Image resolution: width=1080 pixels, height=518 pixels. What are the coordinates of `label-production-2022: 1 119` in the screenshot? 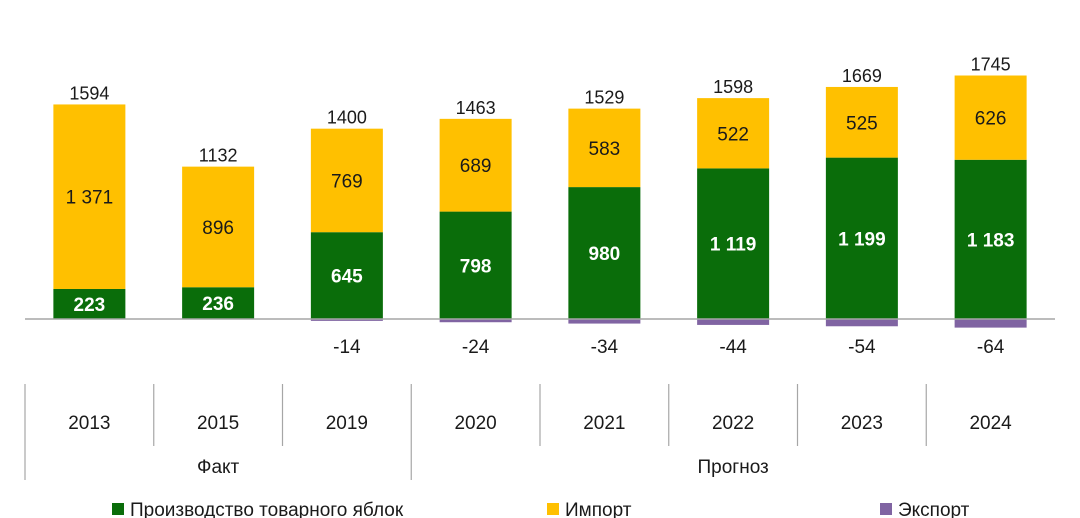 It's located at (733, 245).